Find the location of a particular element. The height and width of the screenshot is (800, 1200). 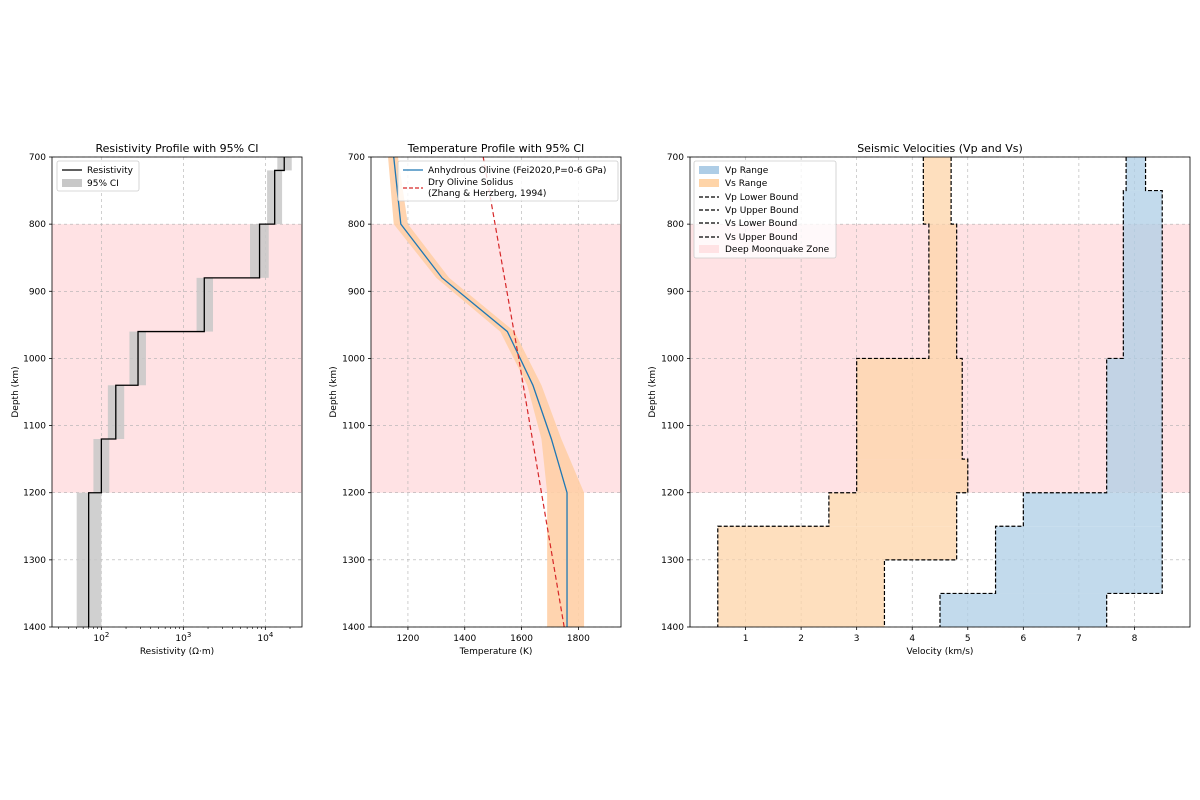

temperature-axes-frame is located at coordinates (496, 392).